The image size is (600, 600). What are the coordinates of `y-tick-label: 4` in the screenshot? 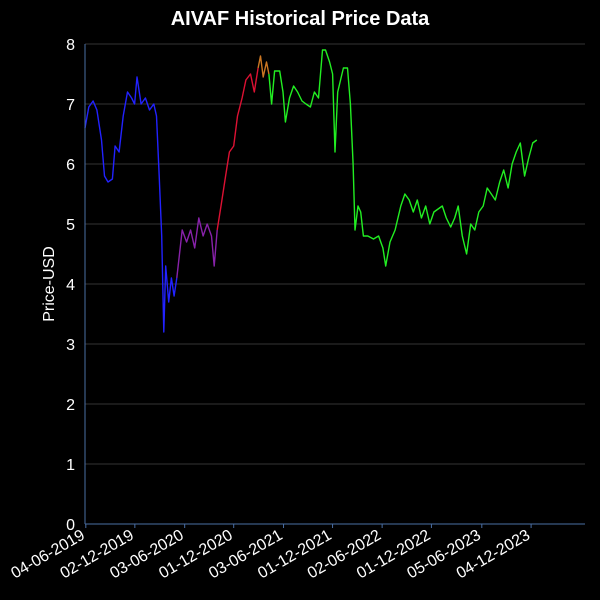 It's located at (70, 285).